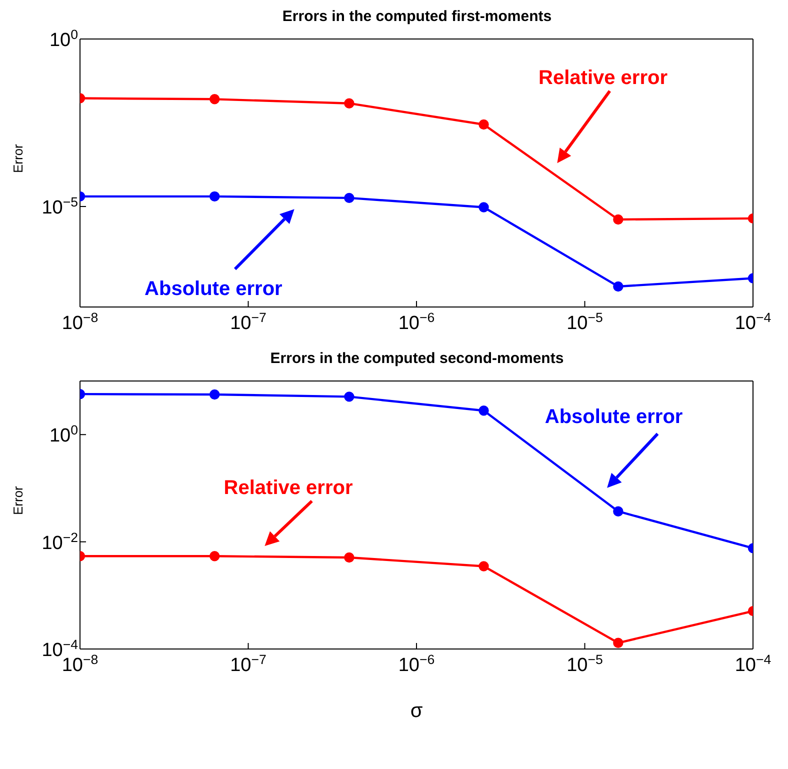 This screenshot has height=769, width=788. What do you see at coordinates (613, 417) in the screenshot?
I see `series-label: Absolute error` at bounding box center [613, 417].